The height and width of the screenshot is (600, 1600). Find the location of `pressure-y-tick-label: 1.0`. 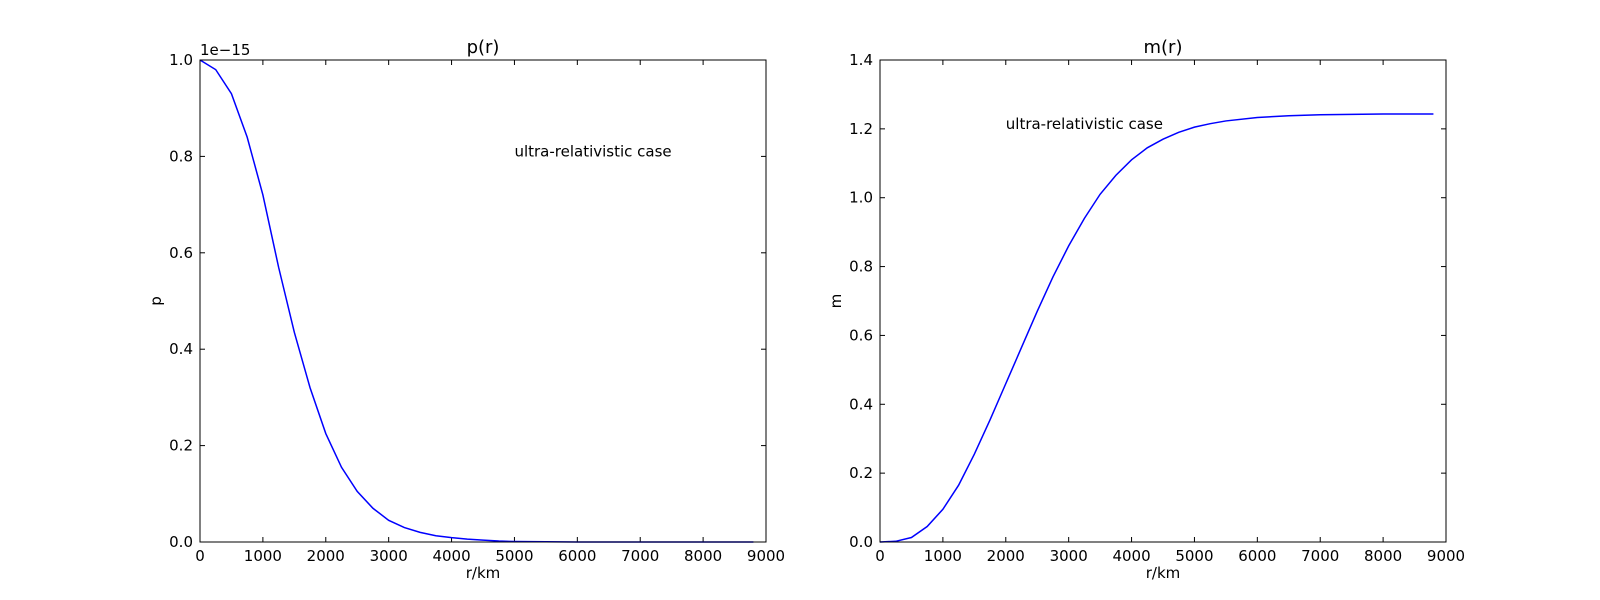

pressure-y-tick-label: 1.0 is located at coordinates (181, 60).